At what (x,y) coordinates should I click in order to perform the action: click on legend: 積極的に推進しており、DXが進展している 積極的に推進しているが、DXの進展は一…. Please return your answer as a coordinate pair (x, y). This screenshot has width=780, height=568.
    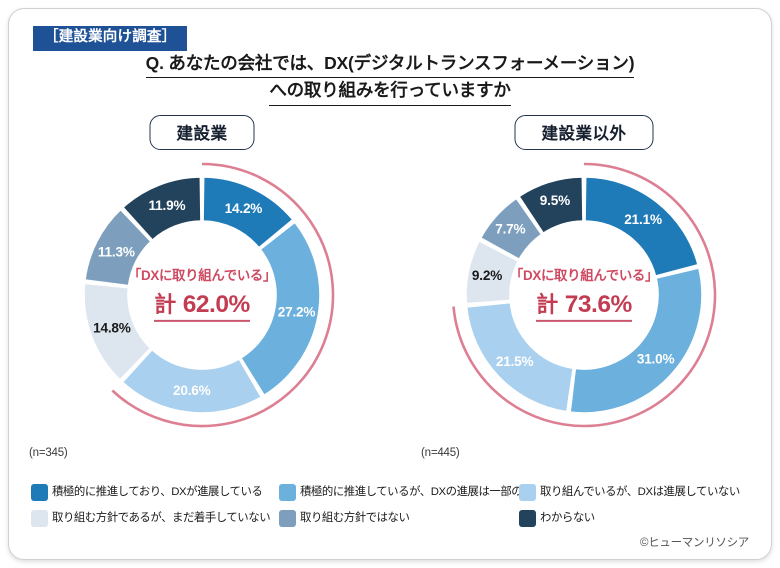
    Looking at the image, I should click on (392, 507).